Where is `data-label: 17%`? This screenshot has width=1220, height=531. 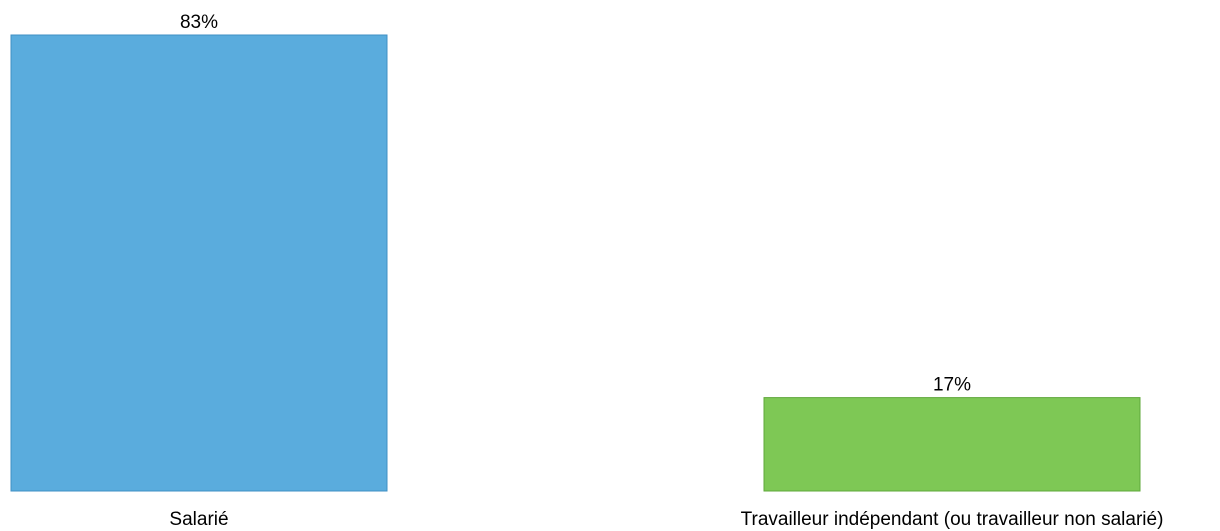 data-label: 17% is located at coordinates (952, 385).